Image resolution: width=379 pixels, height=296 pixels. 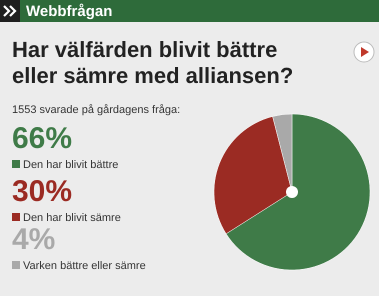 I want to click on legend-label: Varken bättre eller sämre, so click(x=84, y=266).